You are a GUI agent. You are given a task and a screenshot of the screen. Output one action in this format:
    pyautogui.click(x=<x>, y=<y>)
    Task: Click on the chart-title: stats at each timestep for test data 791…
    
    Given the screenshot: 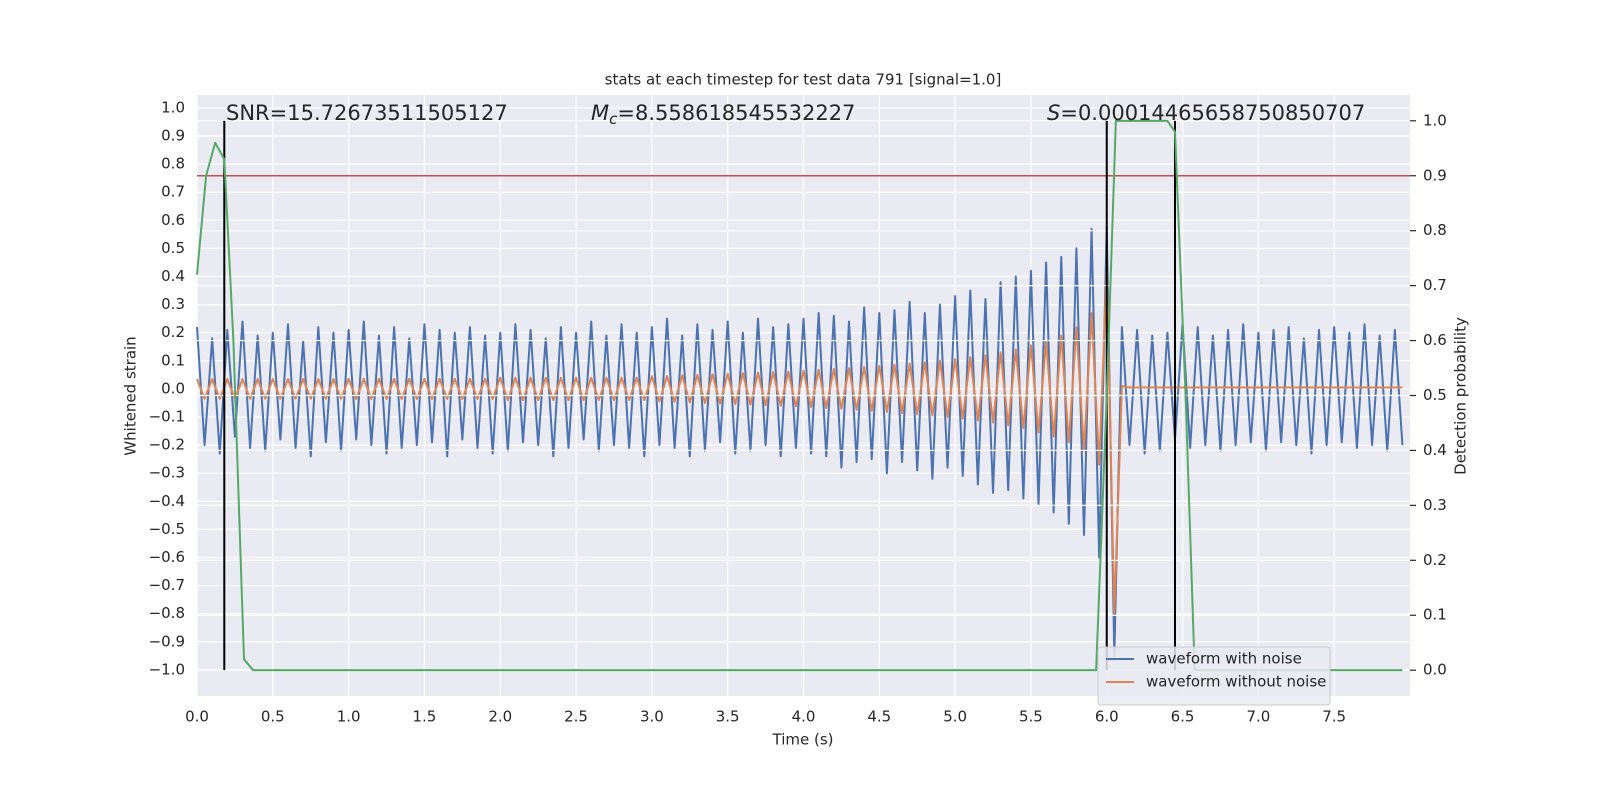 What is the action you would take?
    pyautogui.click(x=803, y=80)
    